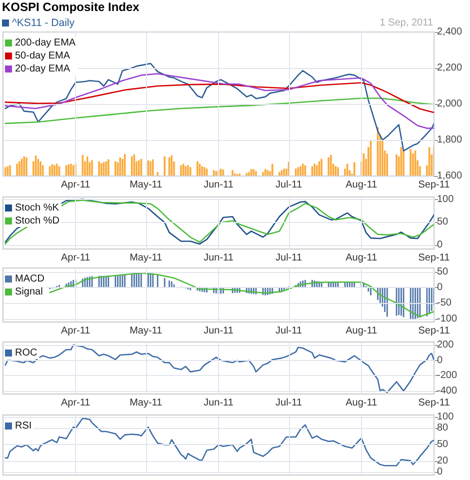 The width and height of the screenshot is (470, 480). I want to click on legend-label: ^KS11 - Daily, so click(44, 23).